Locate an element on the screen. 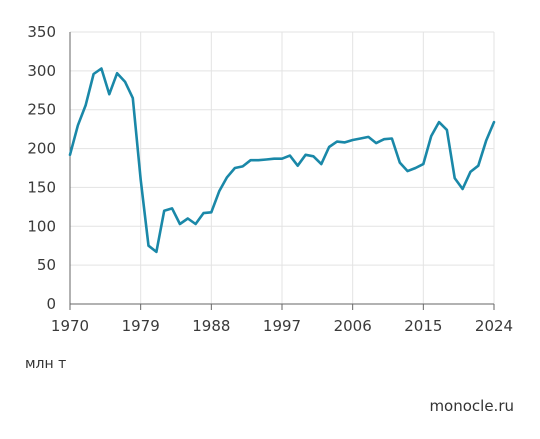 Image resolution: width=540 pixels, height=439 pixels. x-tick-label: 2006 is located at coordinates (353, 326).